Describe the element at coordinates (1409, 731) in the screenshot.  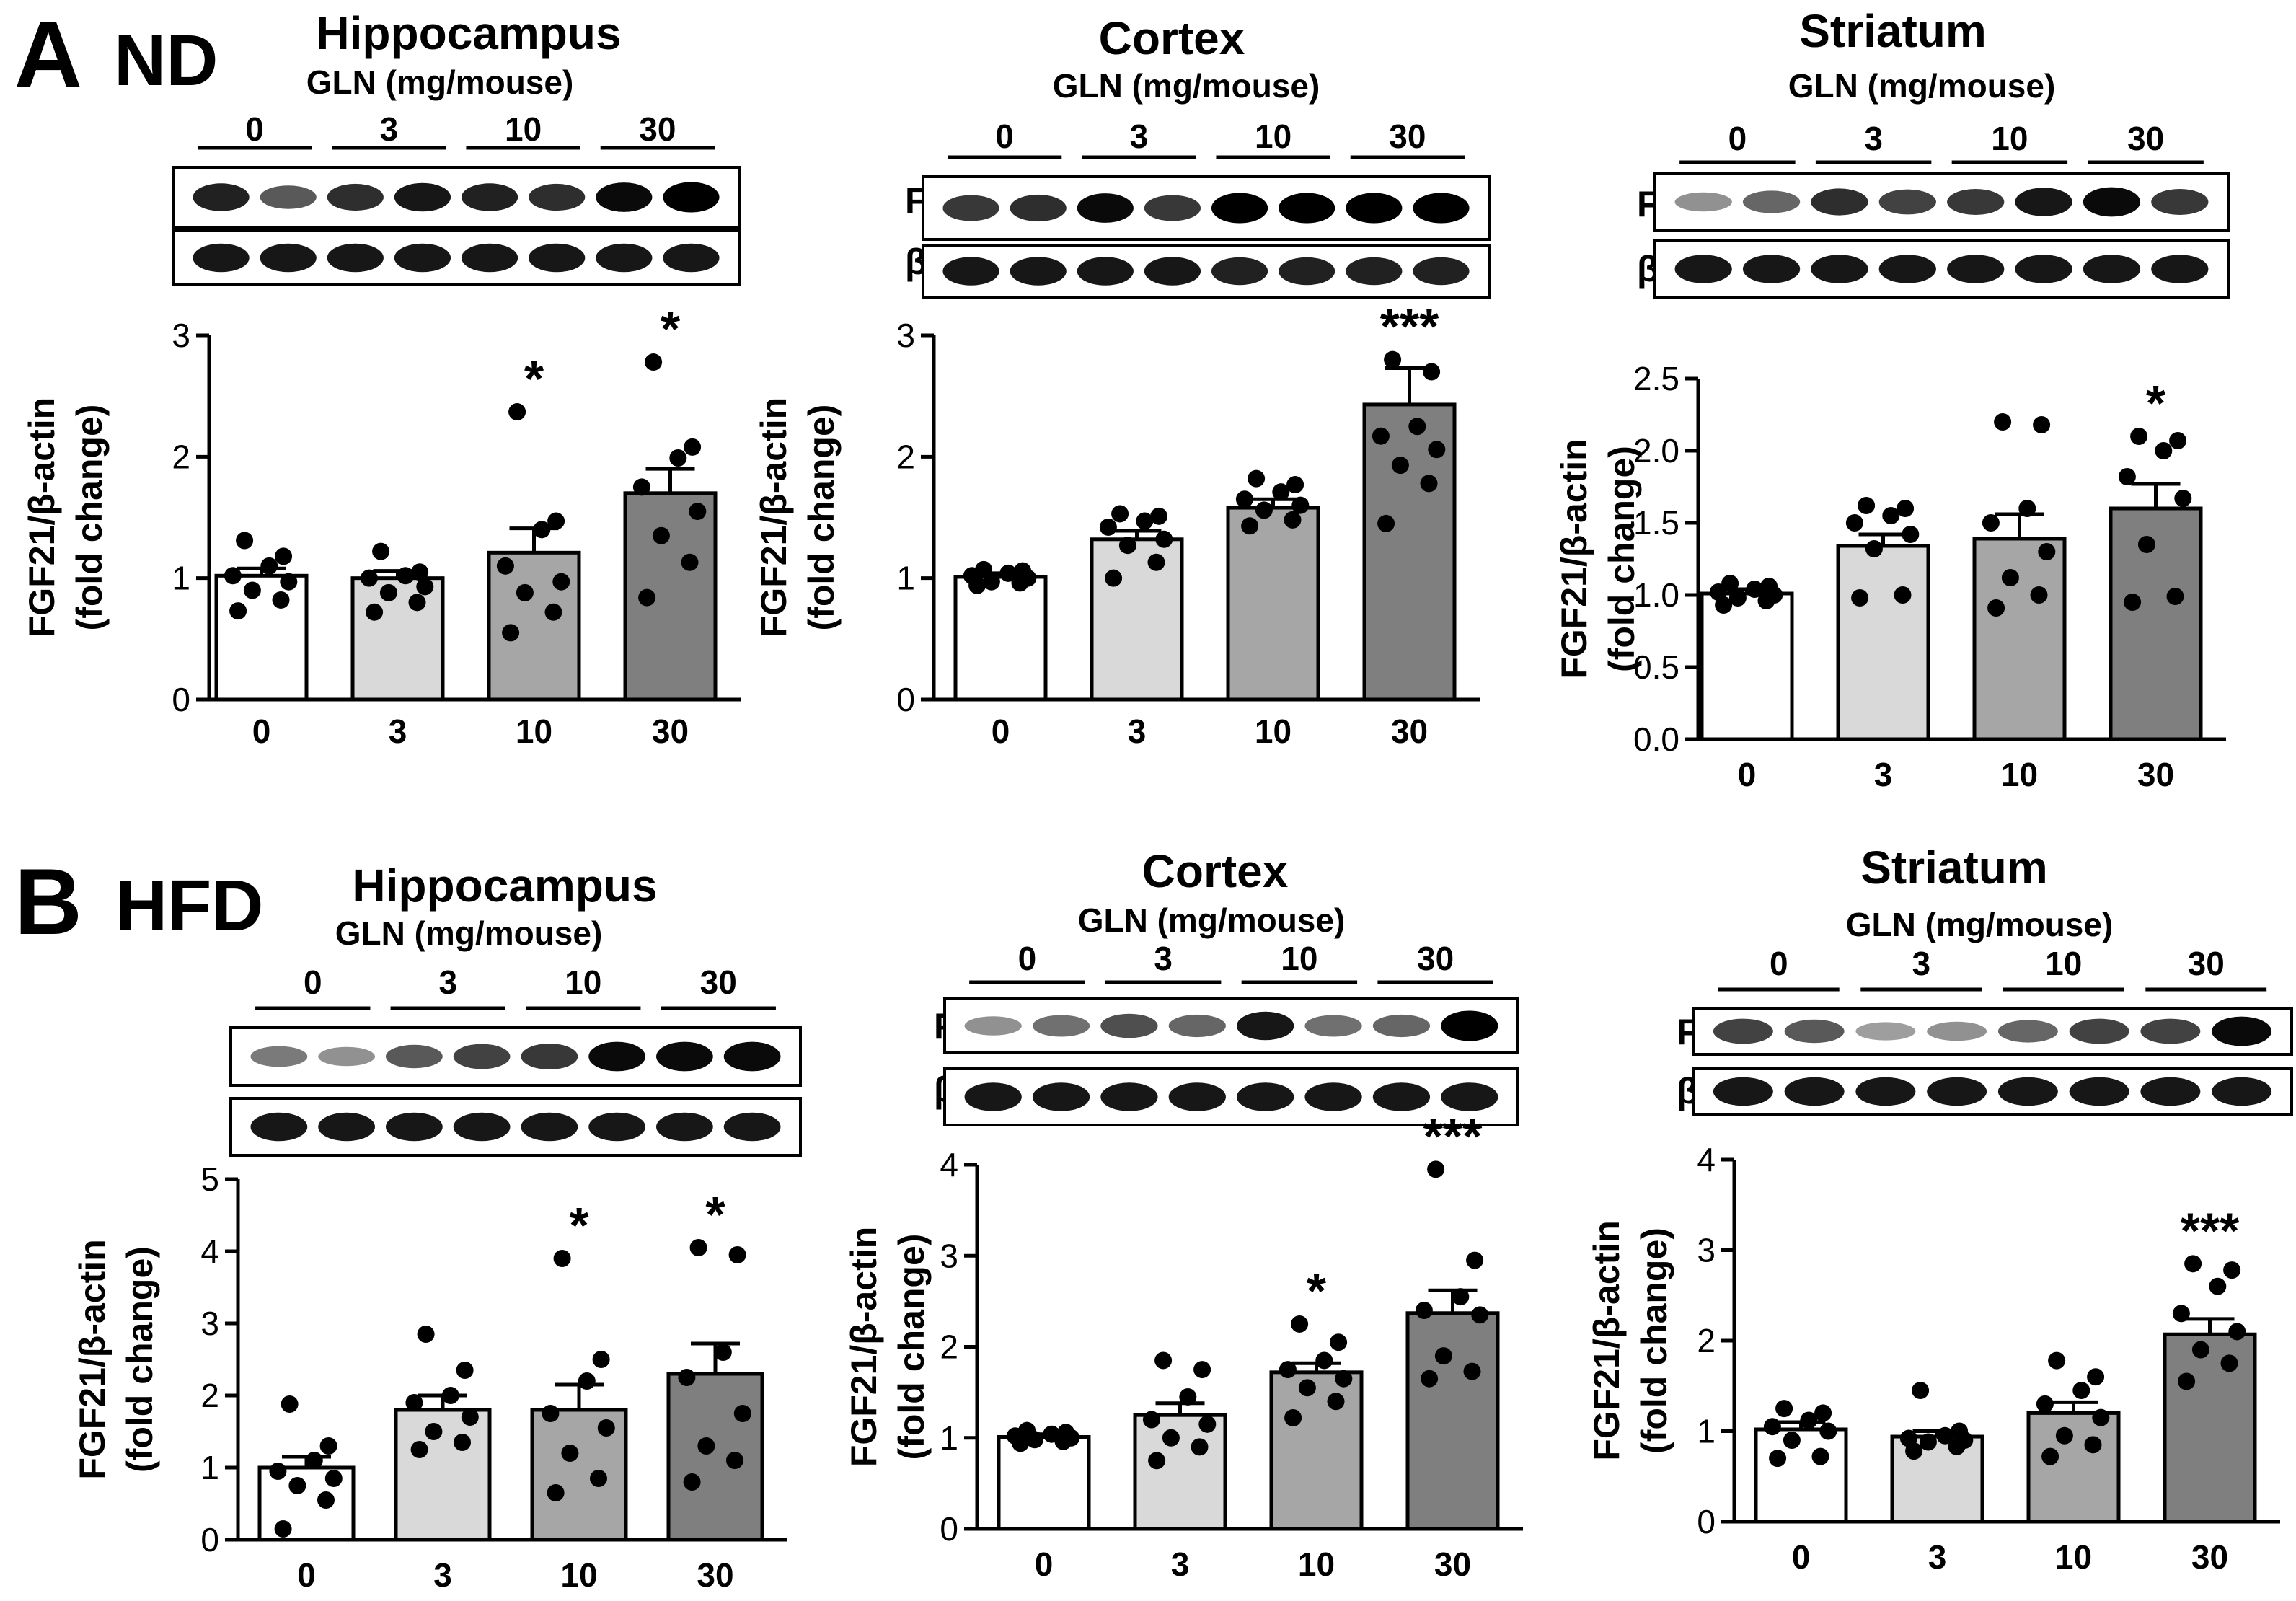
I see `p1-x-tick-label: 30` at that location.